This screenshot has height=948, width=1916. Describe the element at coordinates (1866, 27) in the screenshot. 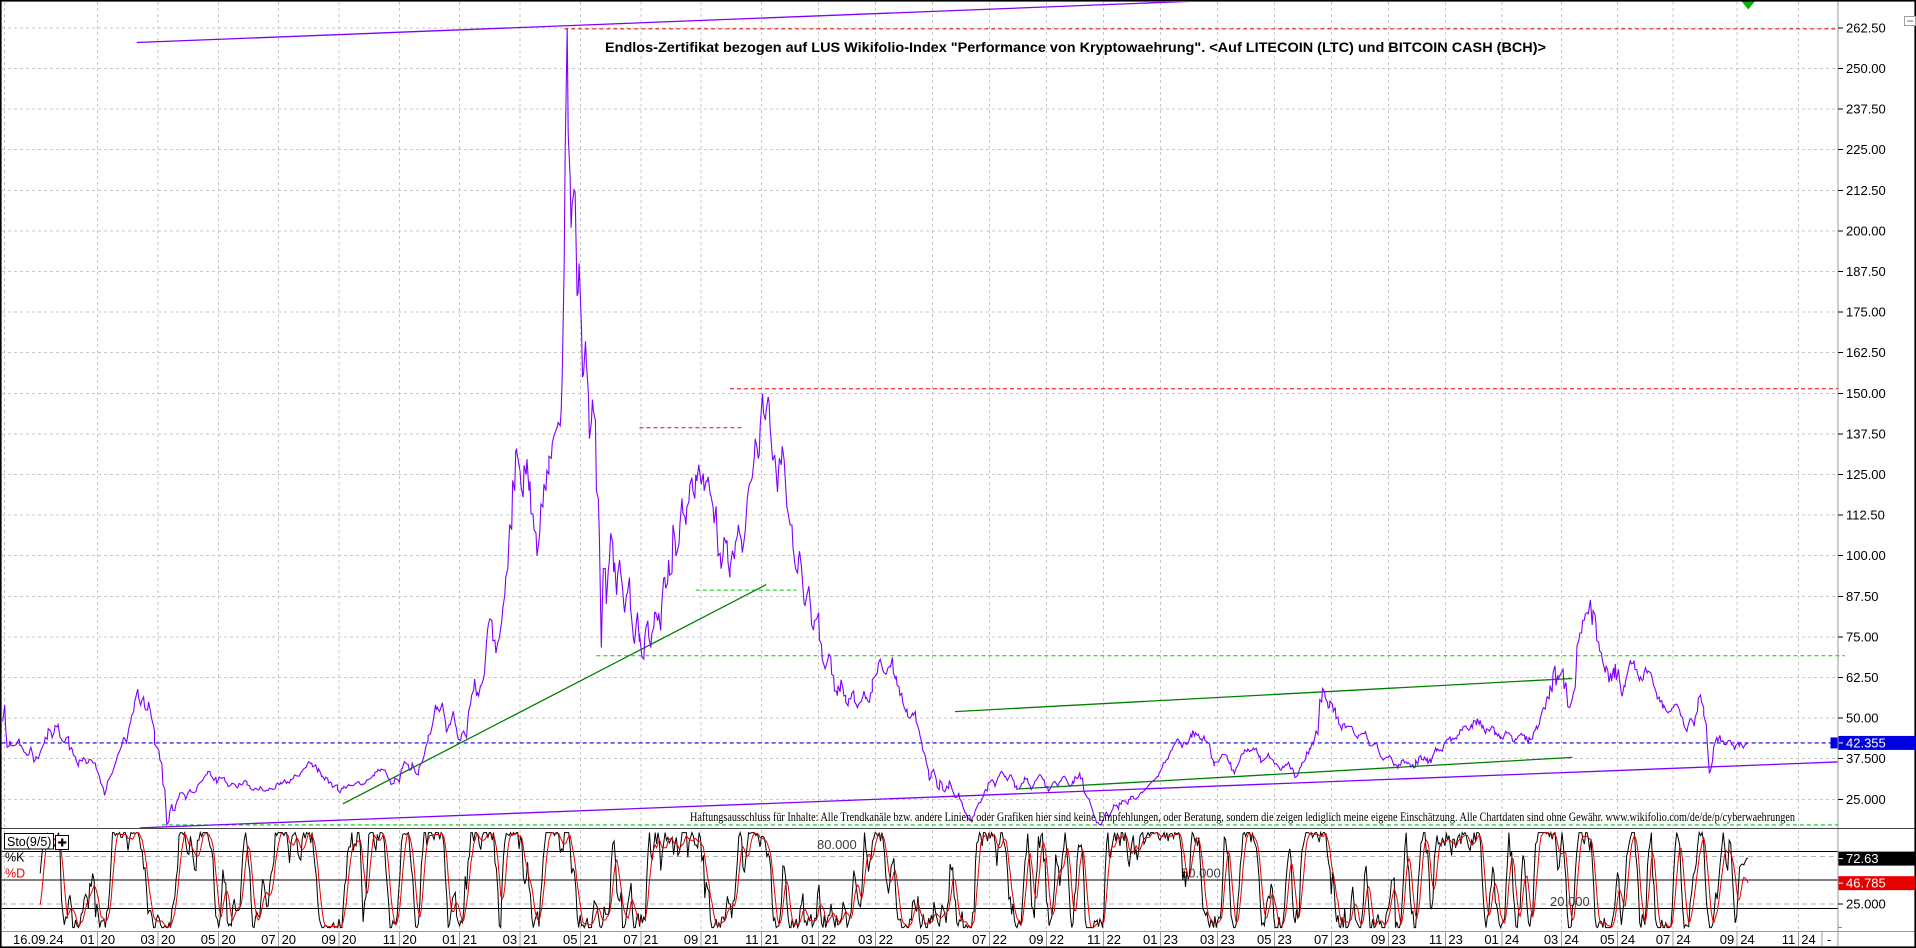

I see `price-tick-label: 262.50` at that location.